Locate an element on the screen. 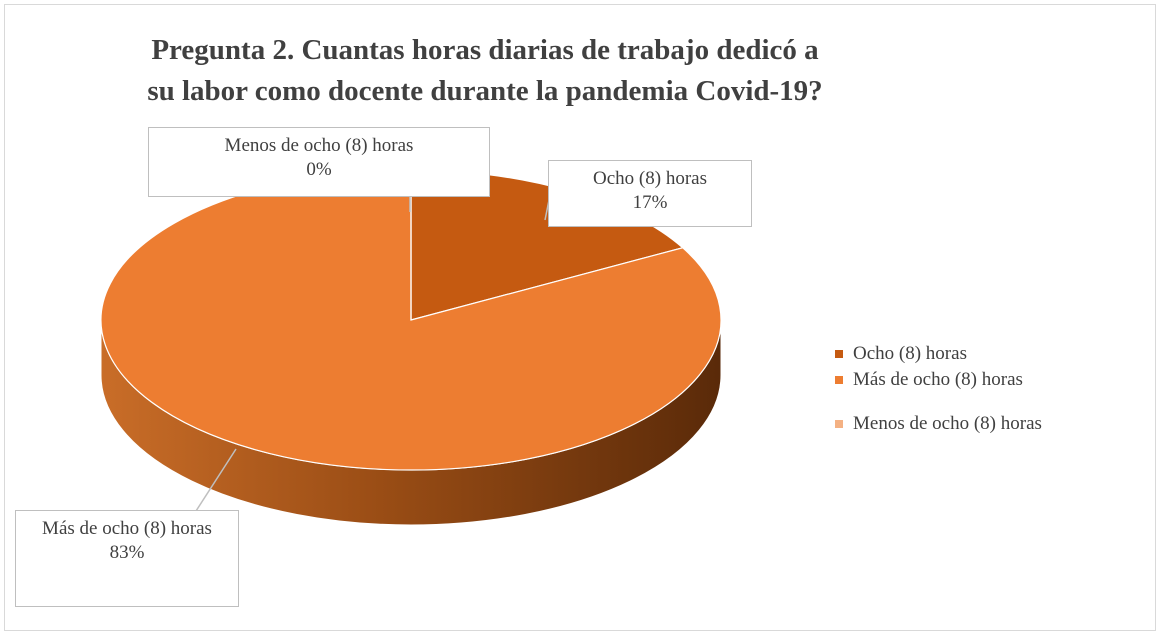 Image resolution: width=1162 pixels, height=635 pixels. legend-item: Menos de ocho (8) horas is located at coordinates (938, 424).